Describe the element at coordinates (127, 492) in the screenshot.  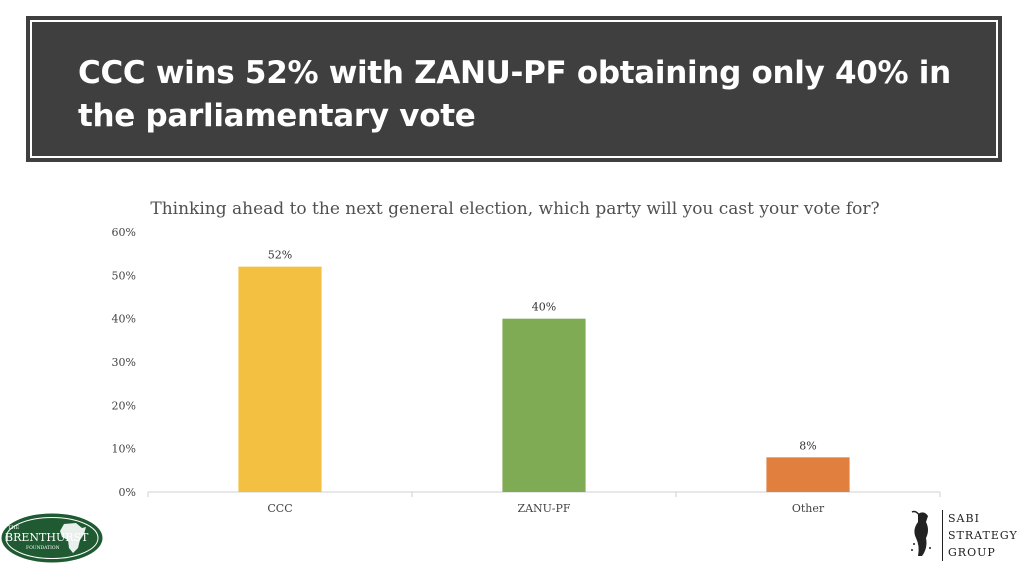
I see `y-tick-label: 0%` at that location.